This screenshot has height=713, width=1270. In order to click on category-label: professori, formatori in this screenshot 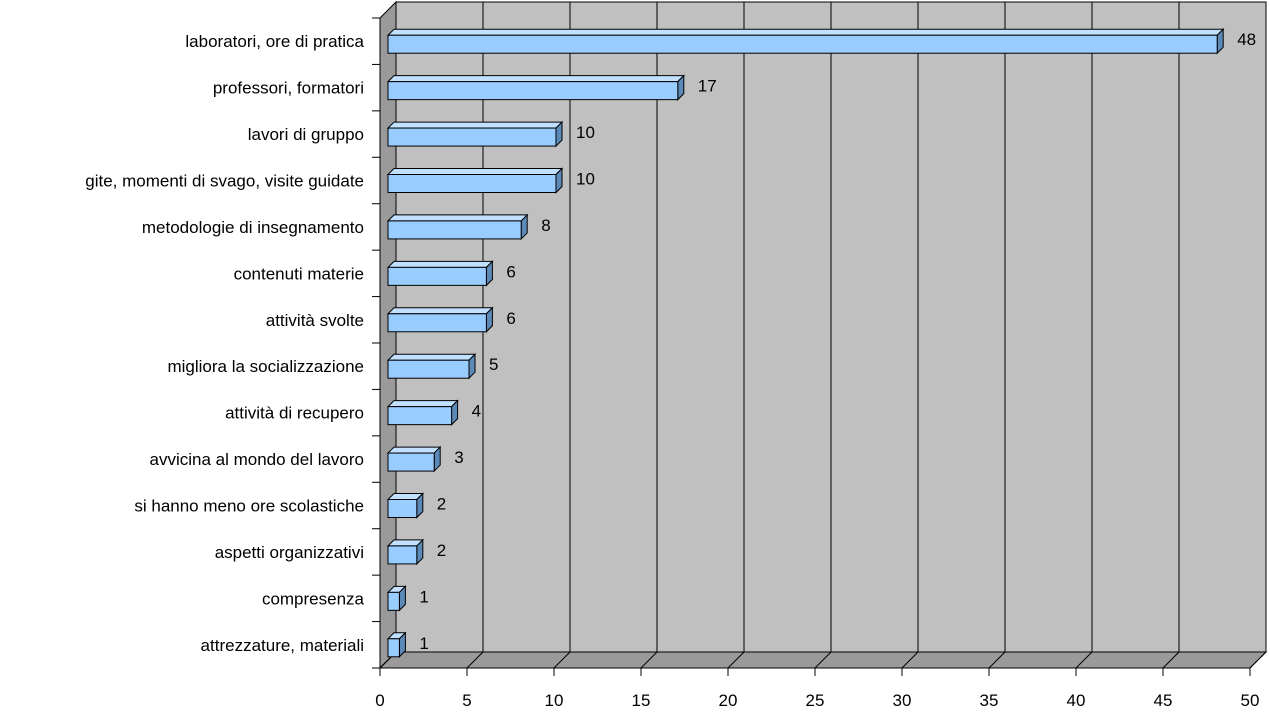, I will do `click(288, 88)`.